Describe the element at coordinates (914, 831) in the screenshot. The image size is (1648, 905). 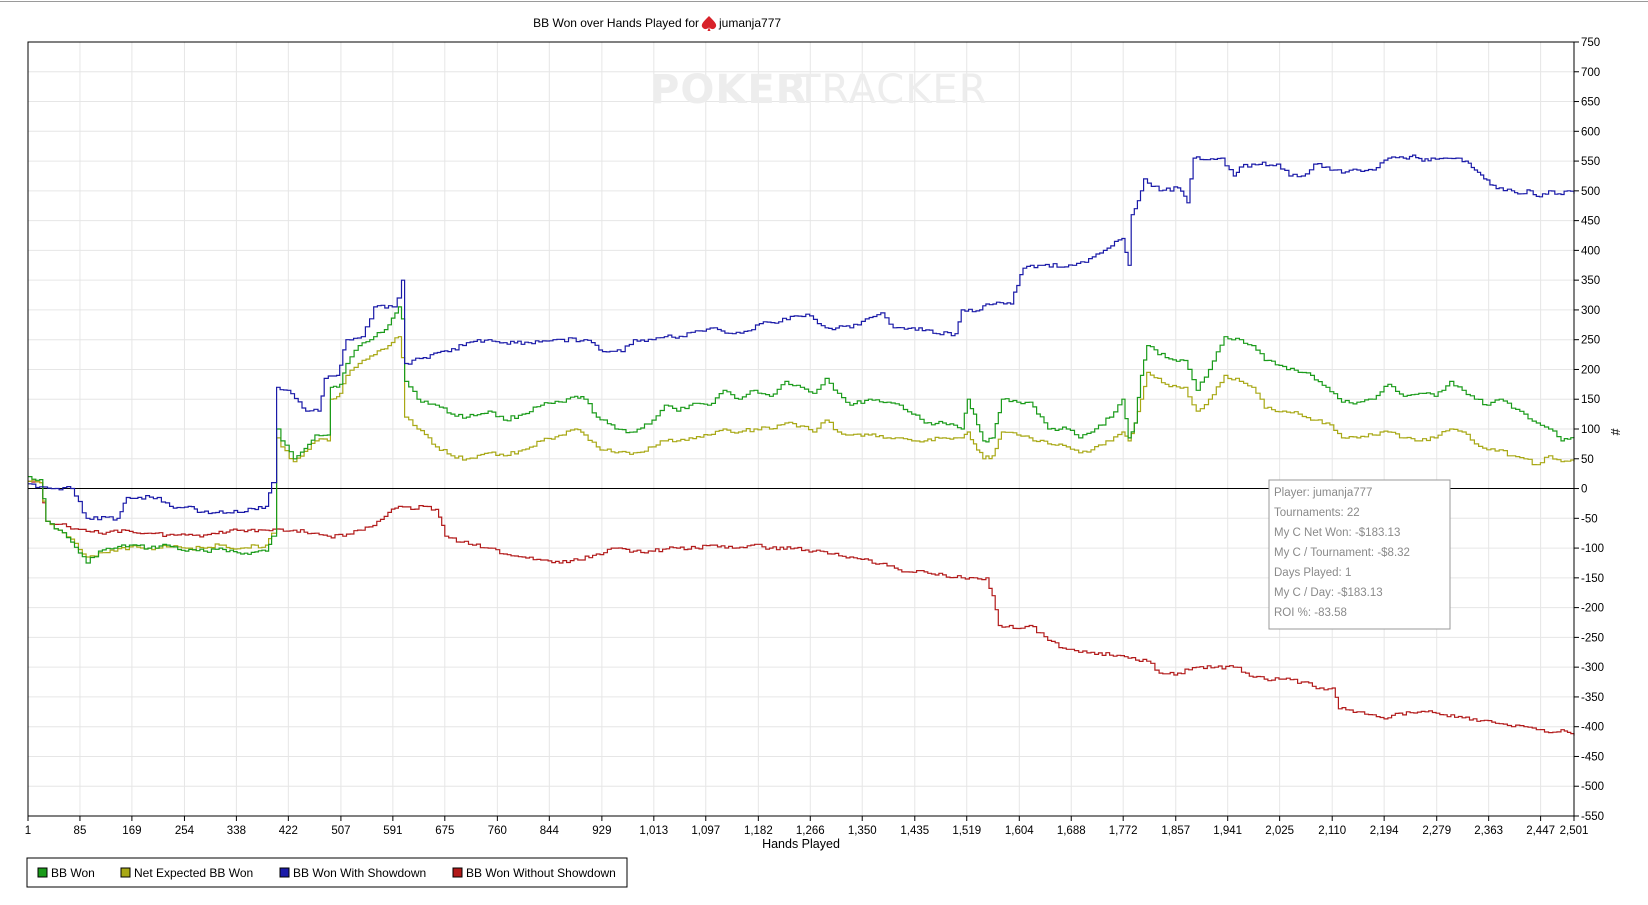
I see `x-tick-label: 1,435` at that location.